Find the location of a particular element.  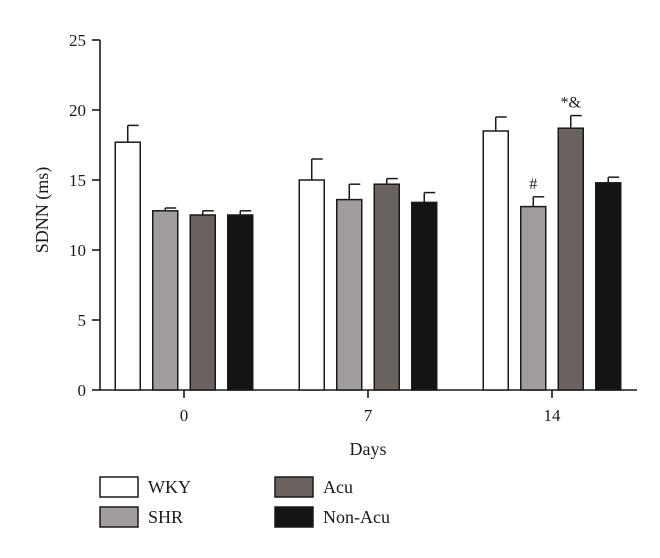

y-tick-label: 20 is located at coordinates (77, 110).